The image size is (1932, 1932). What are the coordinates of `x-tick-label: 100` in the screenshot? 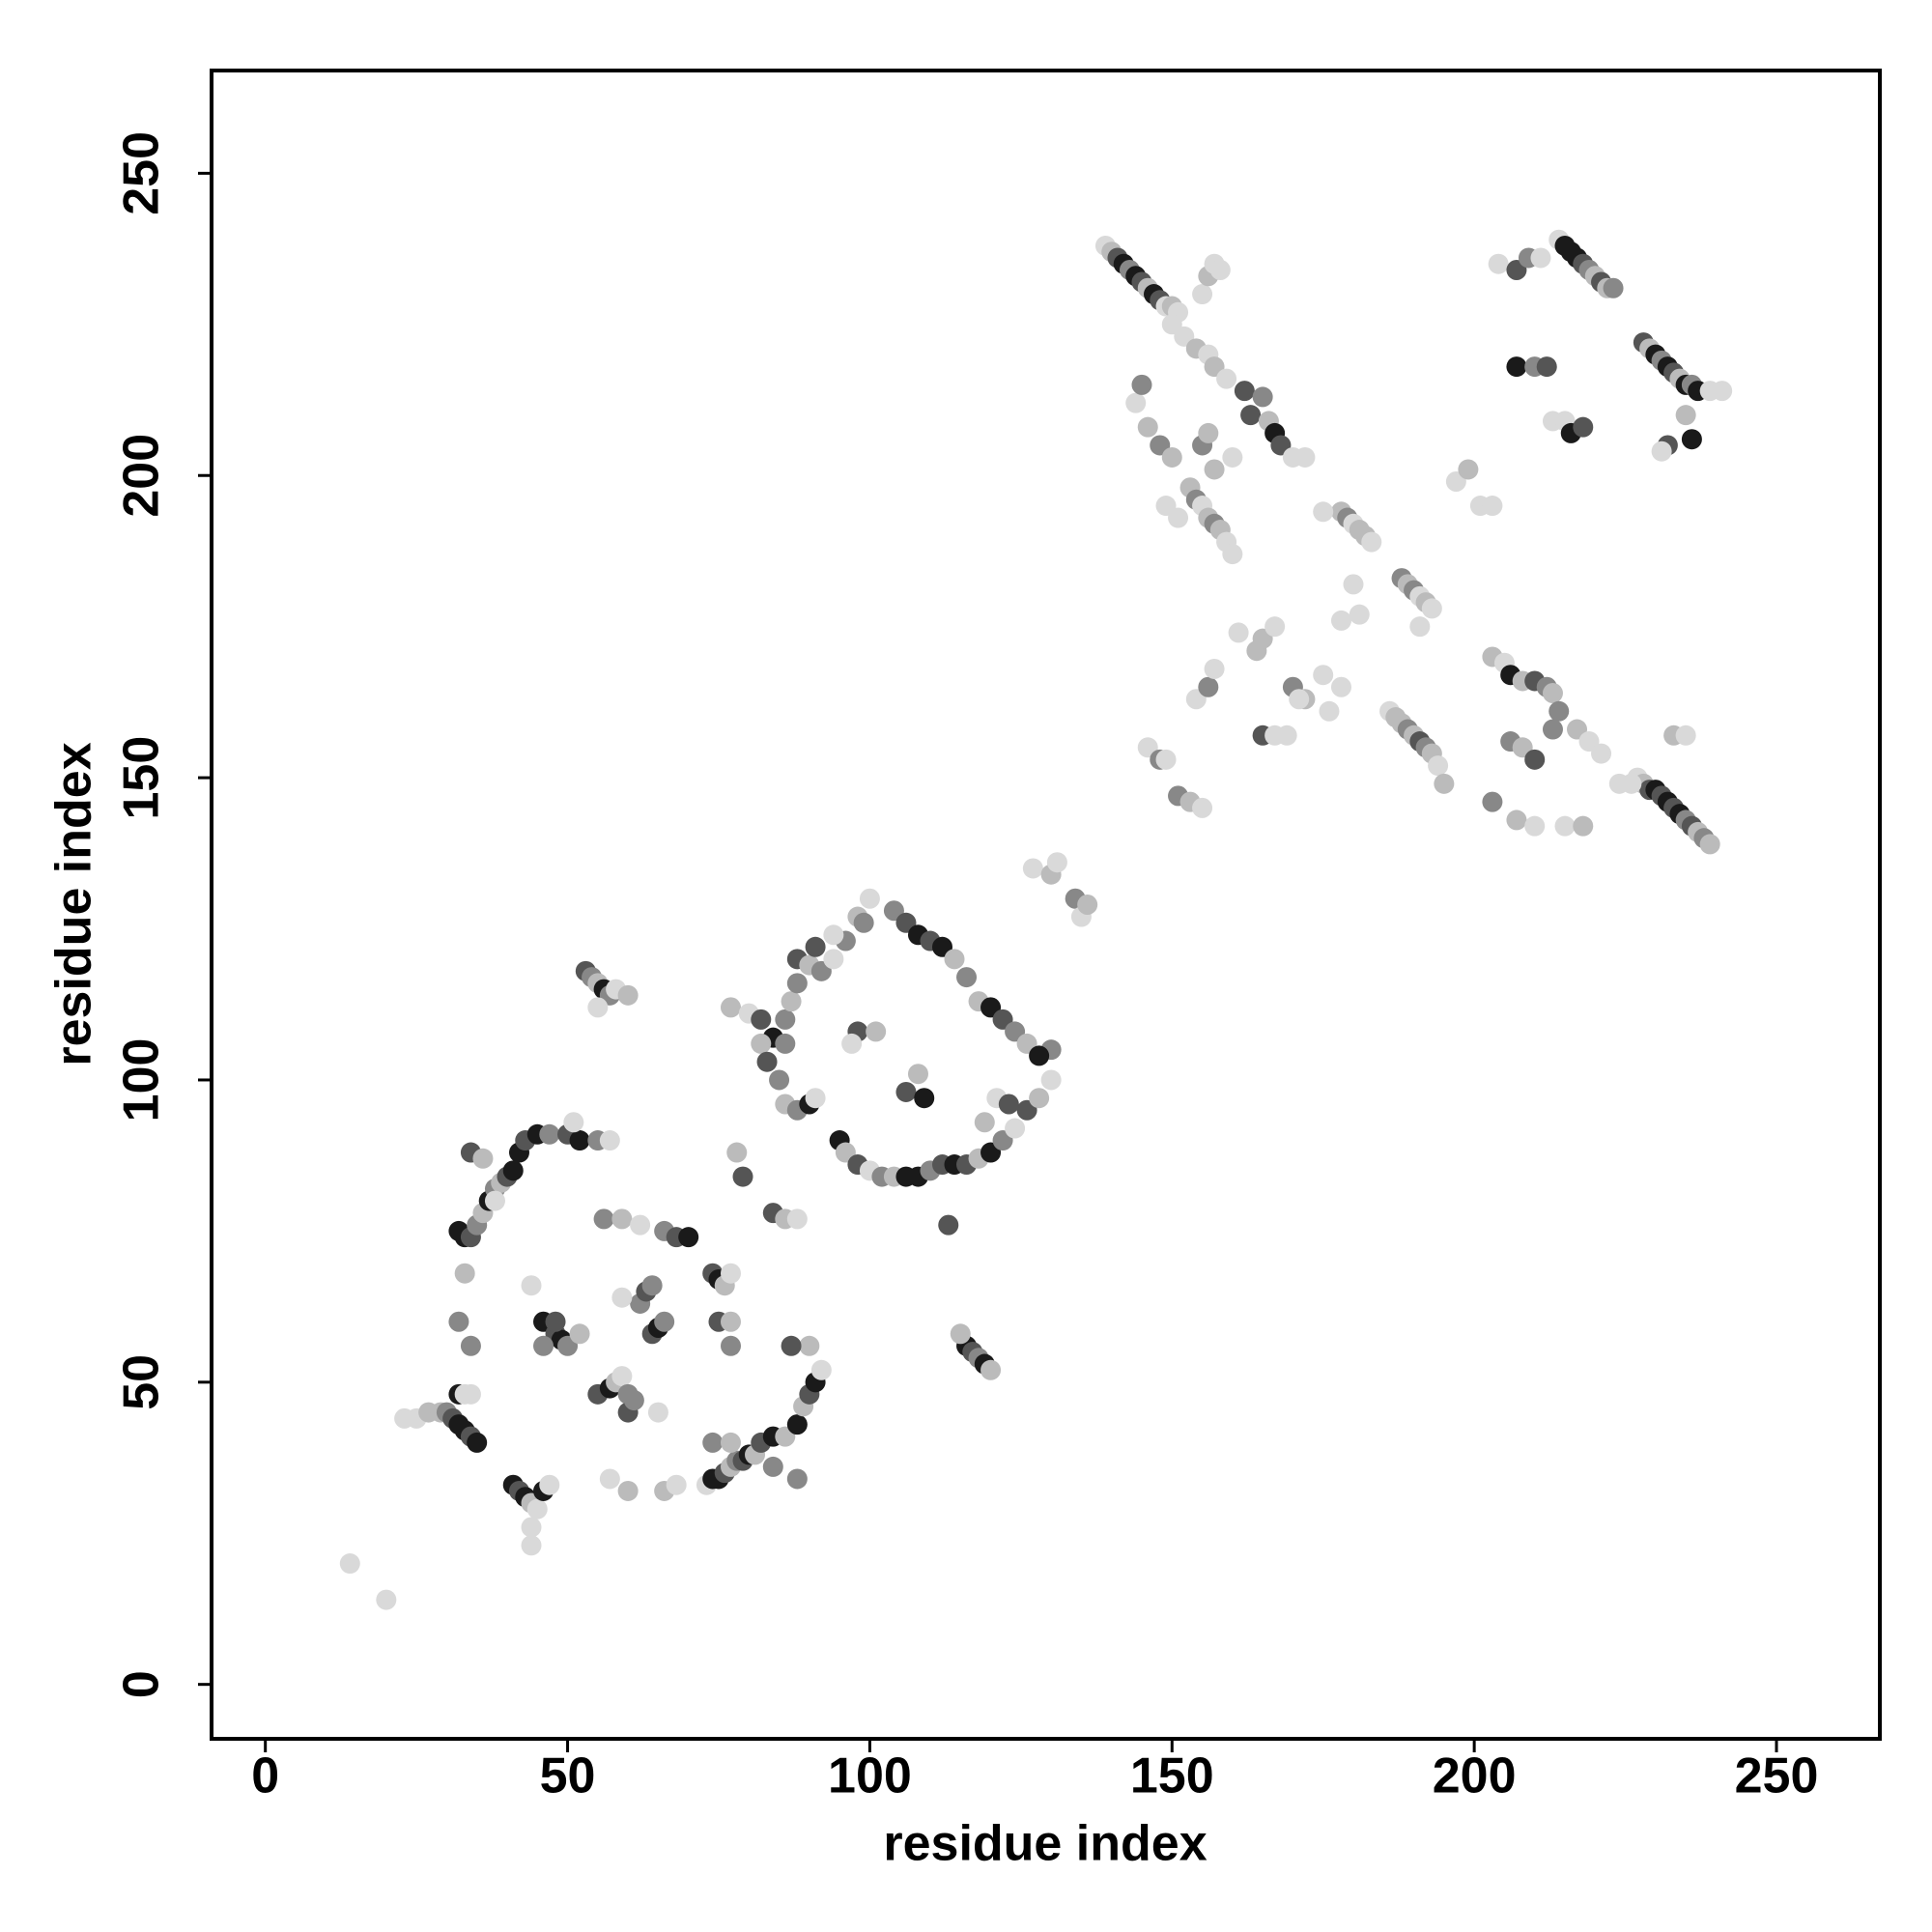 It's located at (870, 1776).